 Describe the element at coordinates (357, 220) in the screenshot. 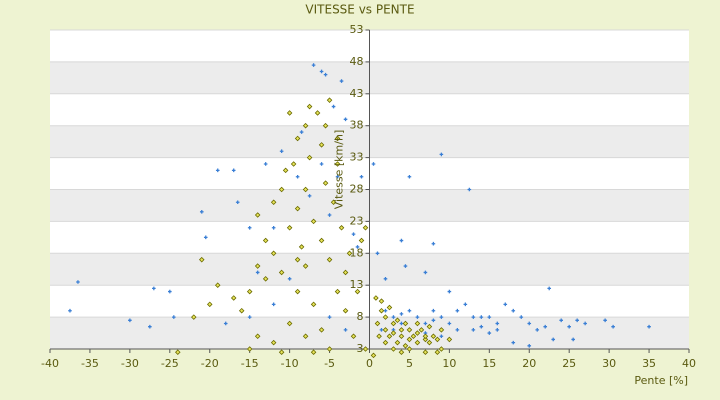

I see `y-tick-label: 23` at that location.